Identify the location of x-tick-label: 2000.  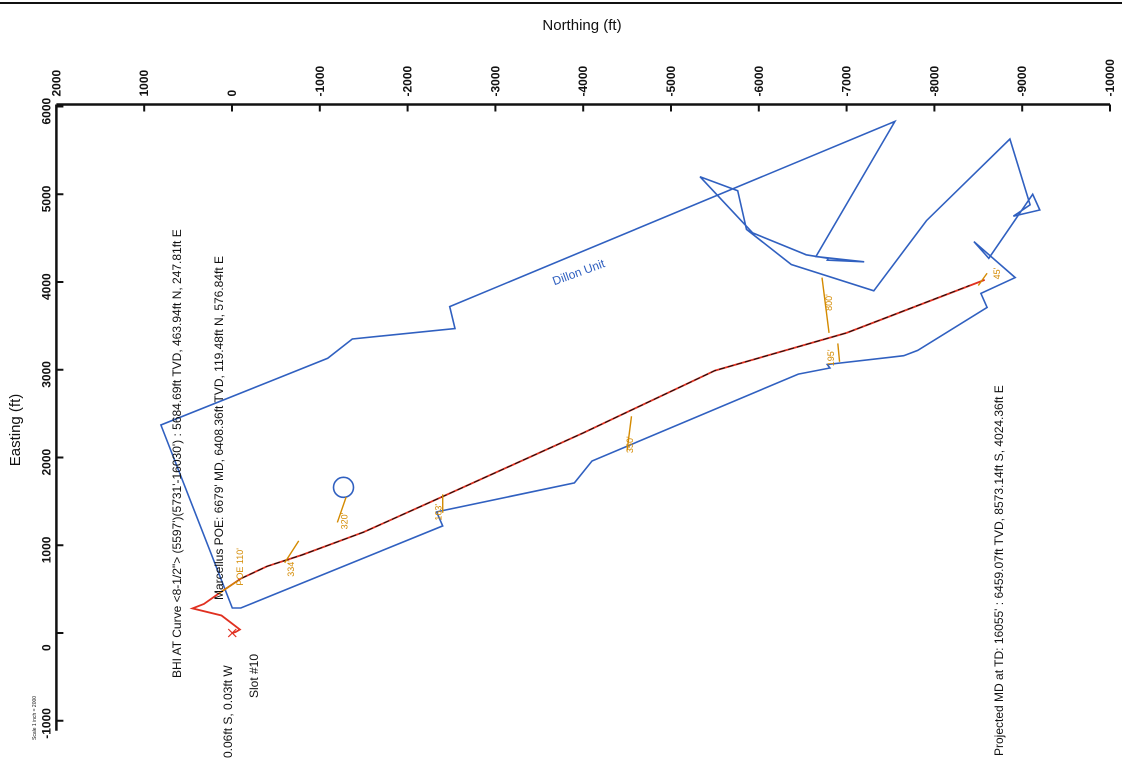
(56, 82).